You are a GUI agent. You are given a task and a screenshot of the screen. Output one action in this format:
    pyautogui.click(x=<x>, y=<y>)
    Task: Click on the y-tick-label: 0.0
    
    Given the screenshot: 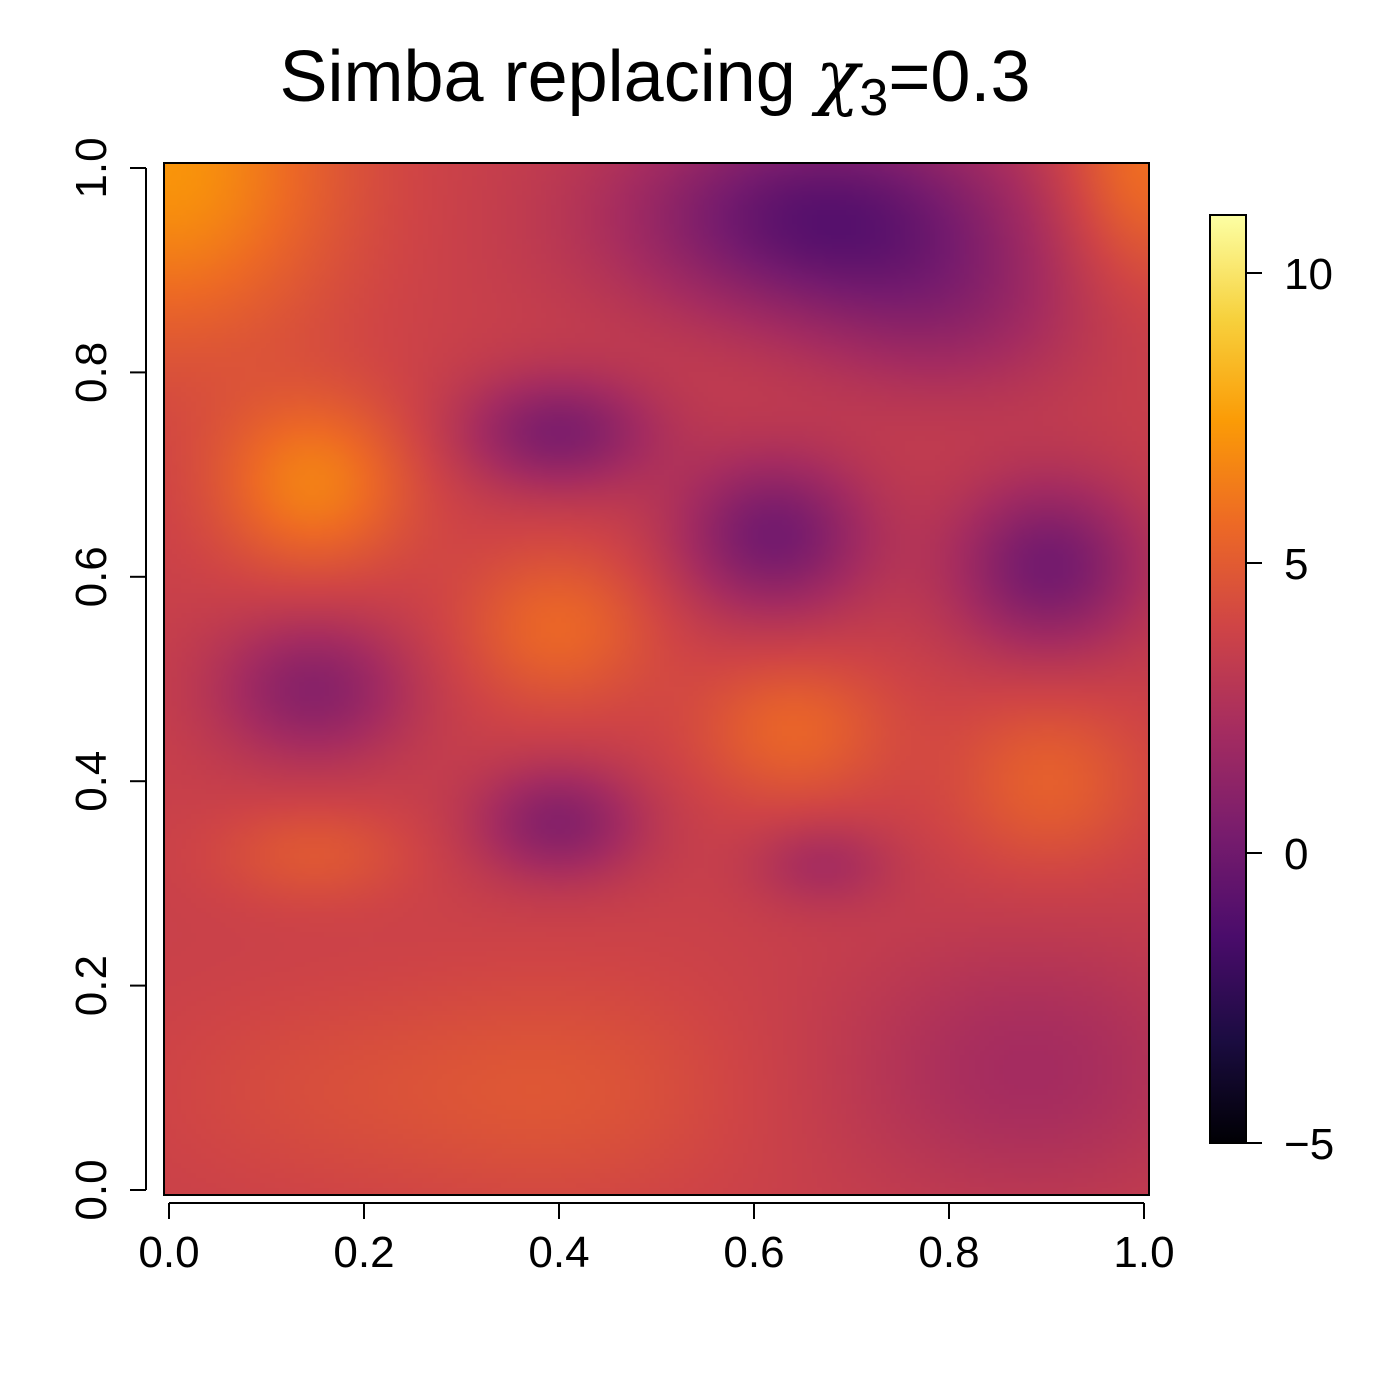 What is the action you would take?
    pyautogui.click(x=91, y=1189)
    